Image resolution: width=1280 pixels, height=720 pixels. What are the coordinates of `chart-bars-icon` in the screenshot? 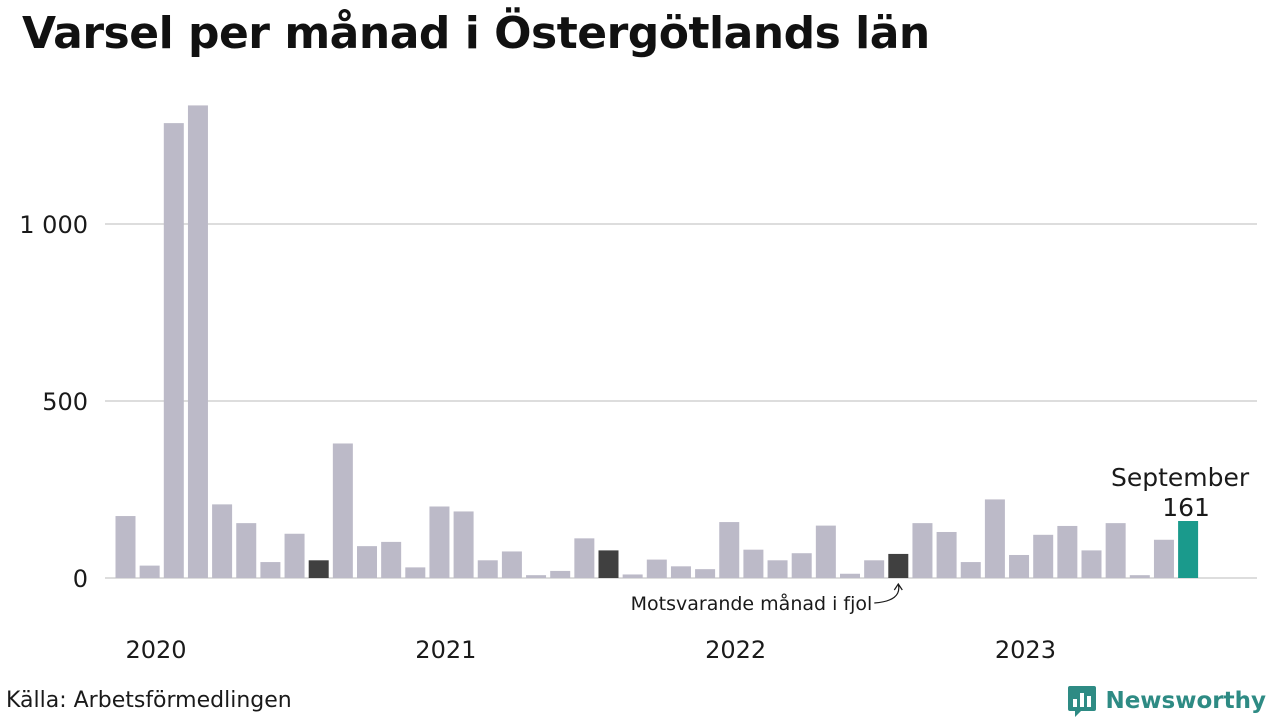 It's located at (1082, 701).